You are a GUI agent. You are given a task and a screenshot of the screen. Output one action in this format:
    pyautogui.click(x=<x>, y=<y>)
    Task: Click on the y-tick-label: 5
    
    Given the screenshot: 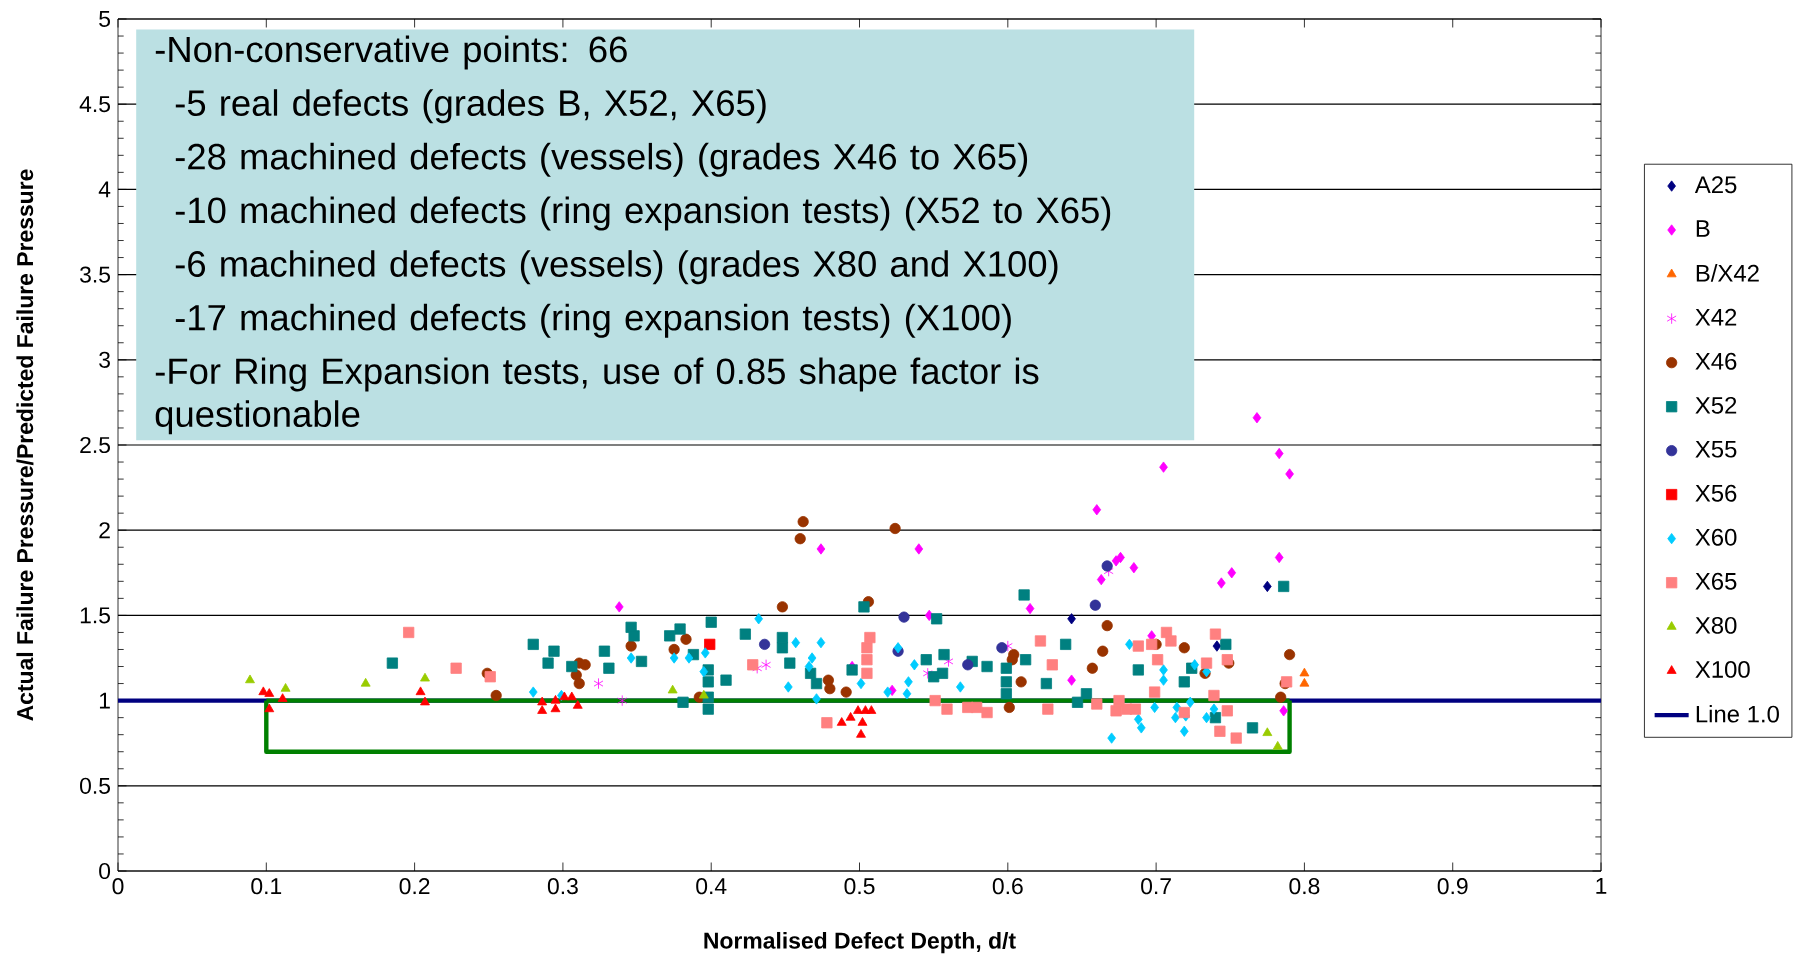 What is the action you would take?
    pyautogui.click(x=104, y=19)
    